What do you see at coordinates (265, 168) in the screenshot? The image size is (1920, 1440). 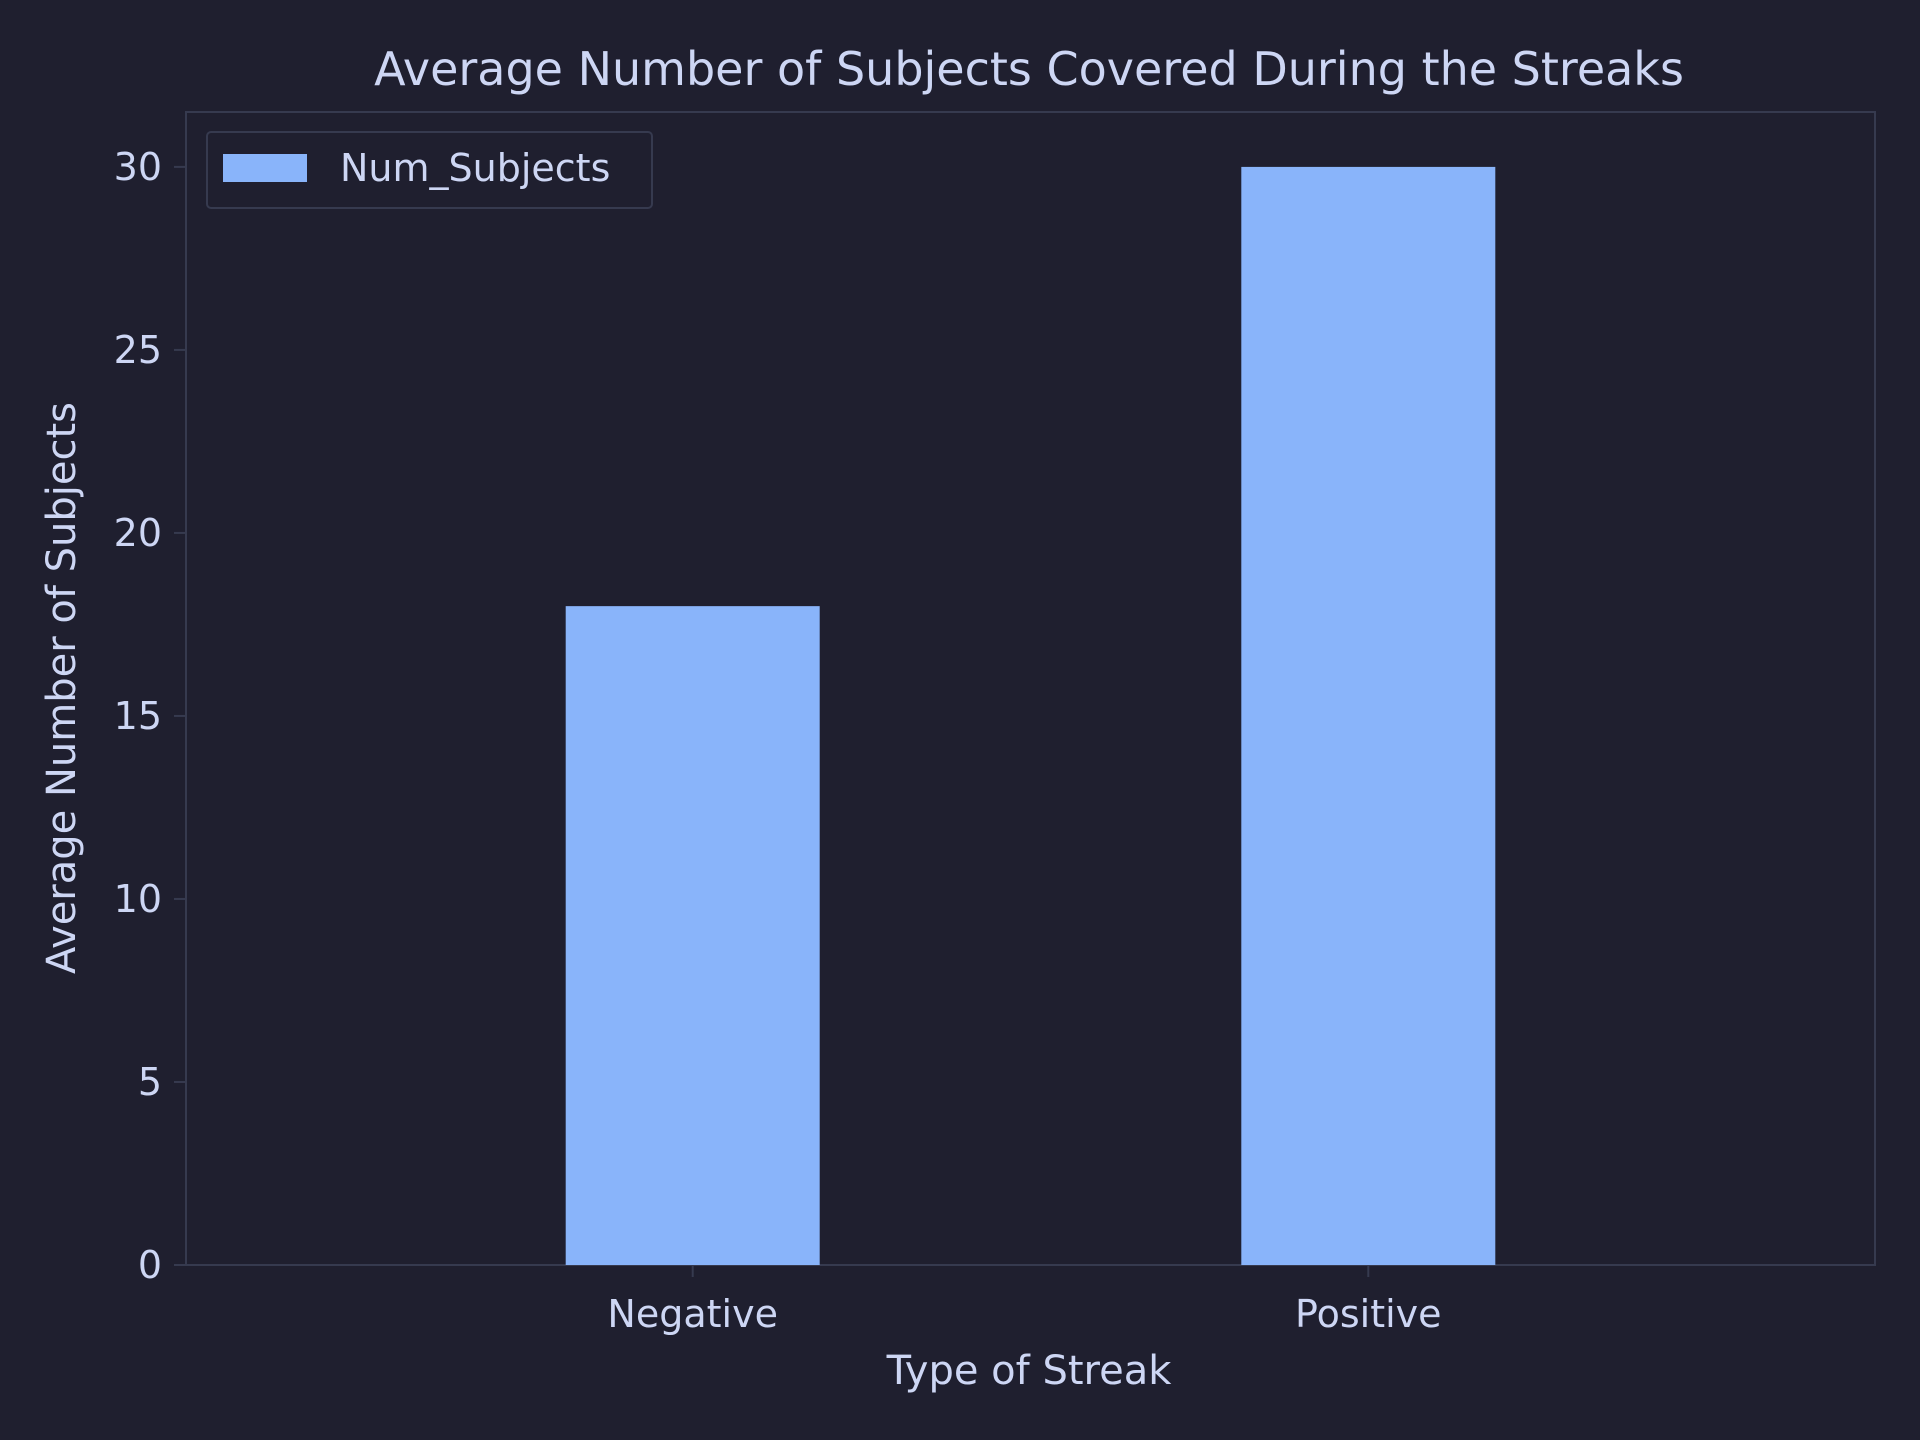 I see `legend-swatch` at bounding box center [265, 168].